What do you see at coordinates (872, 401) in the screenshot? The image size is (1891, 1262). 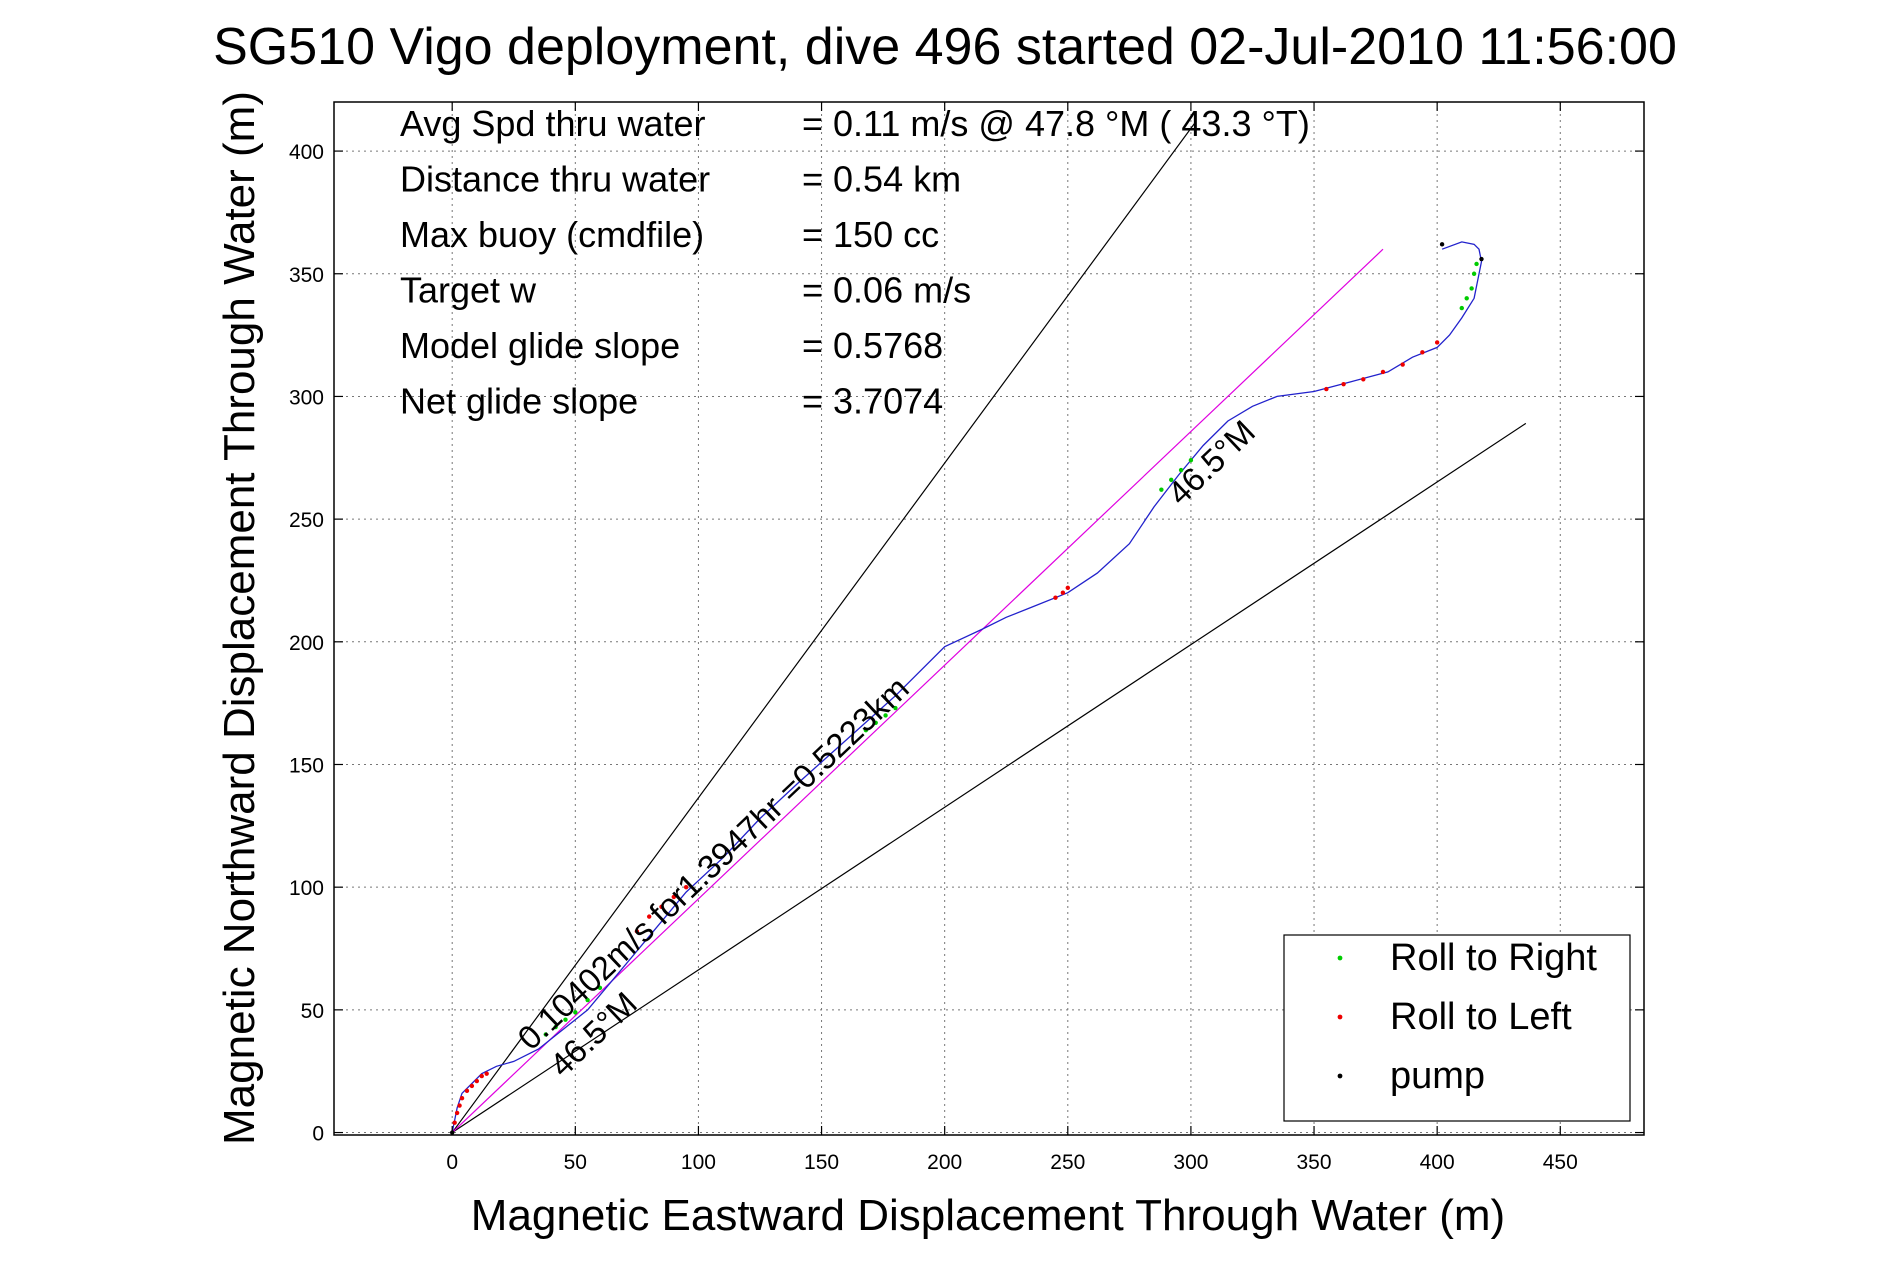 I see `info-value: = 3.7074` at bounding box center [872, 401].